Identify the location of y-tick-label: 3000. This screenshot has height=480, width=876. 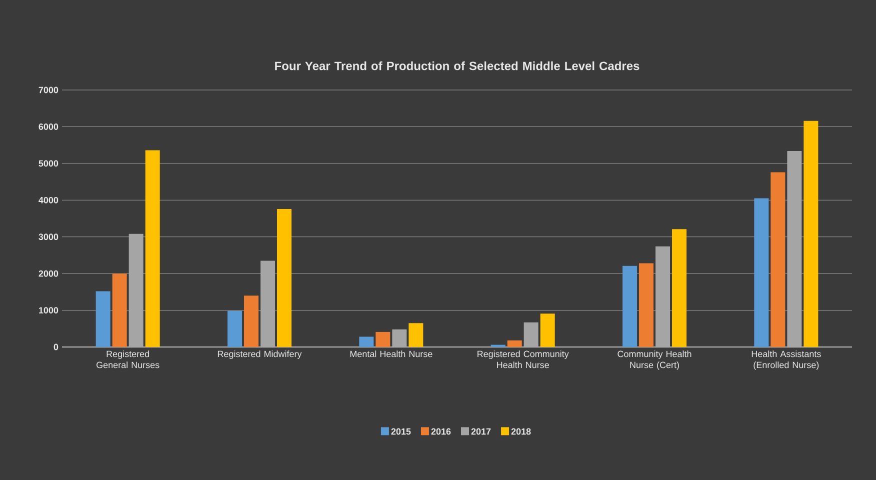
(48, 237).